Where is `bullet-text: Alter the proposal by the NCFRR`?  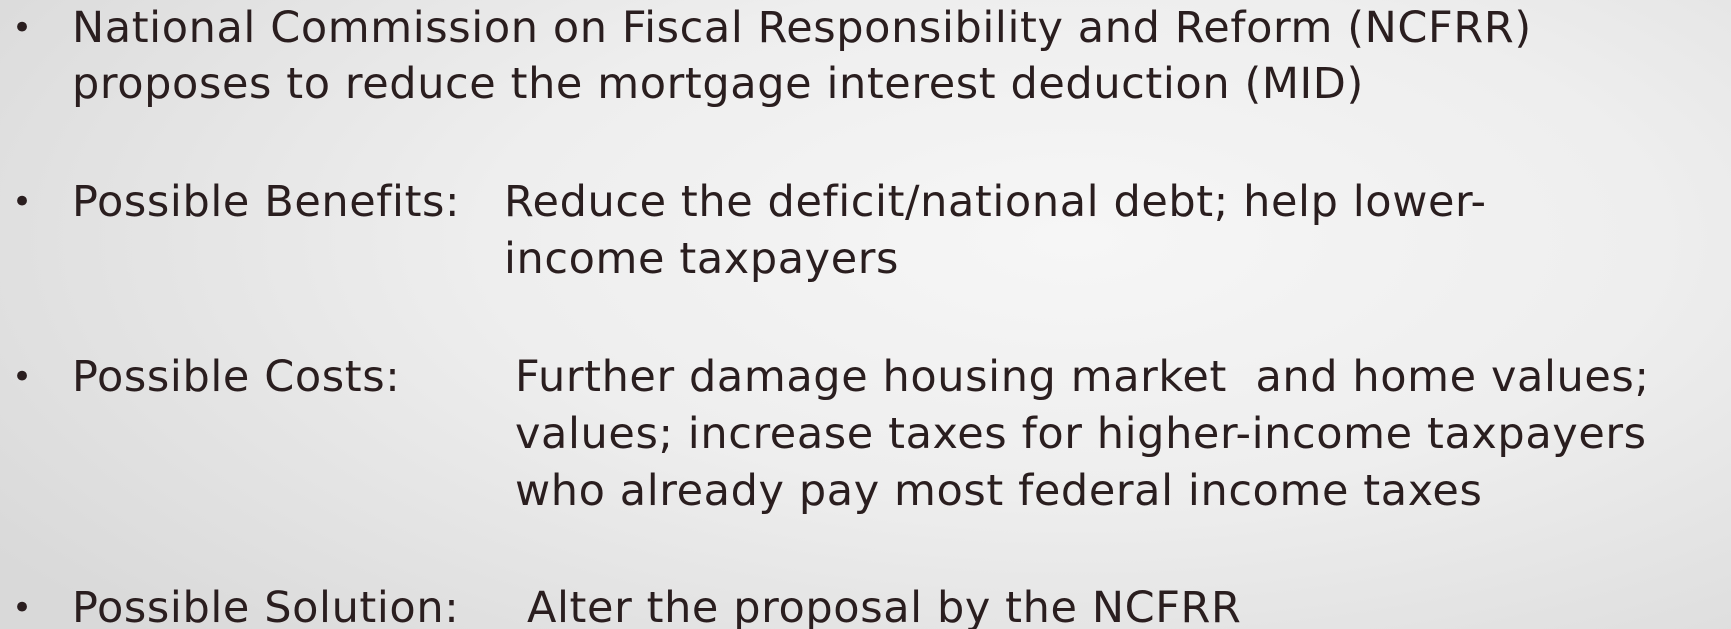
bullet-text: Alter the proposal by the NCFRR is located at coordinates (884, 606).